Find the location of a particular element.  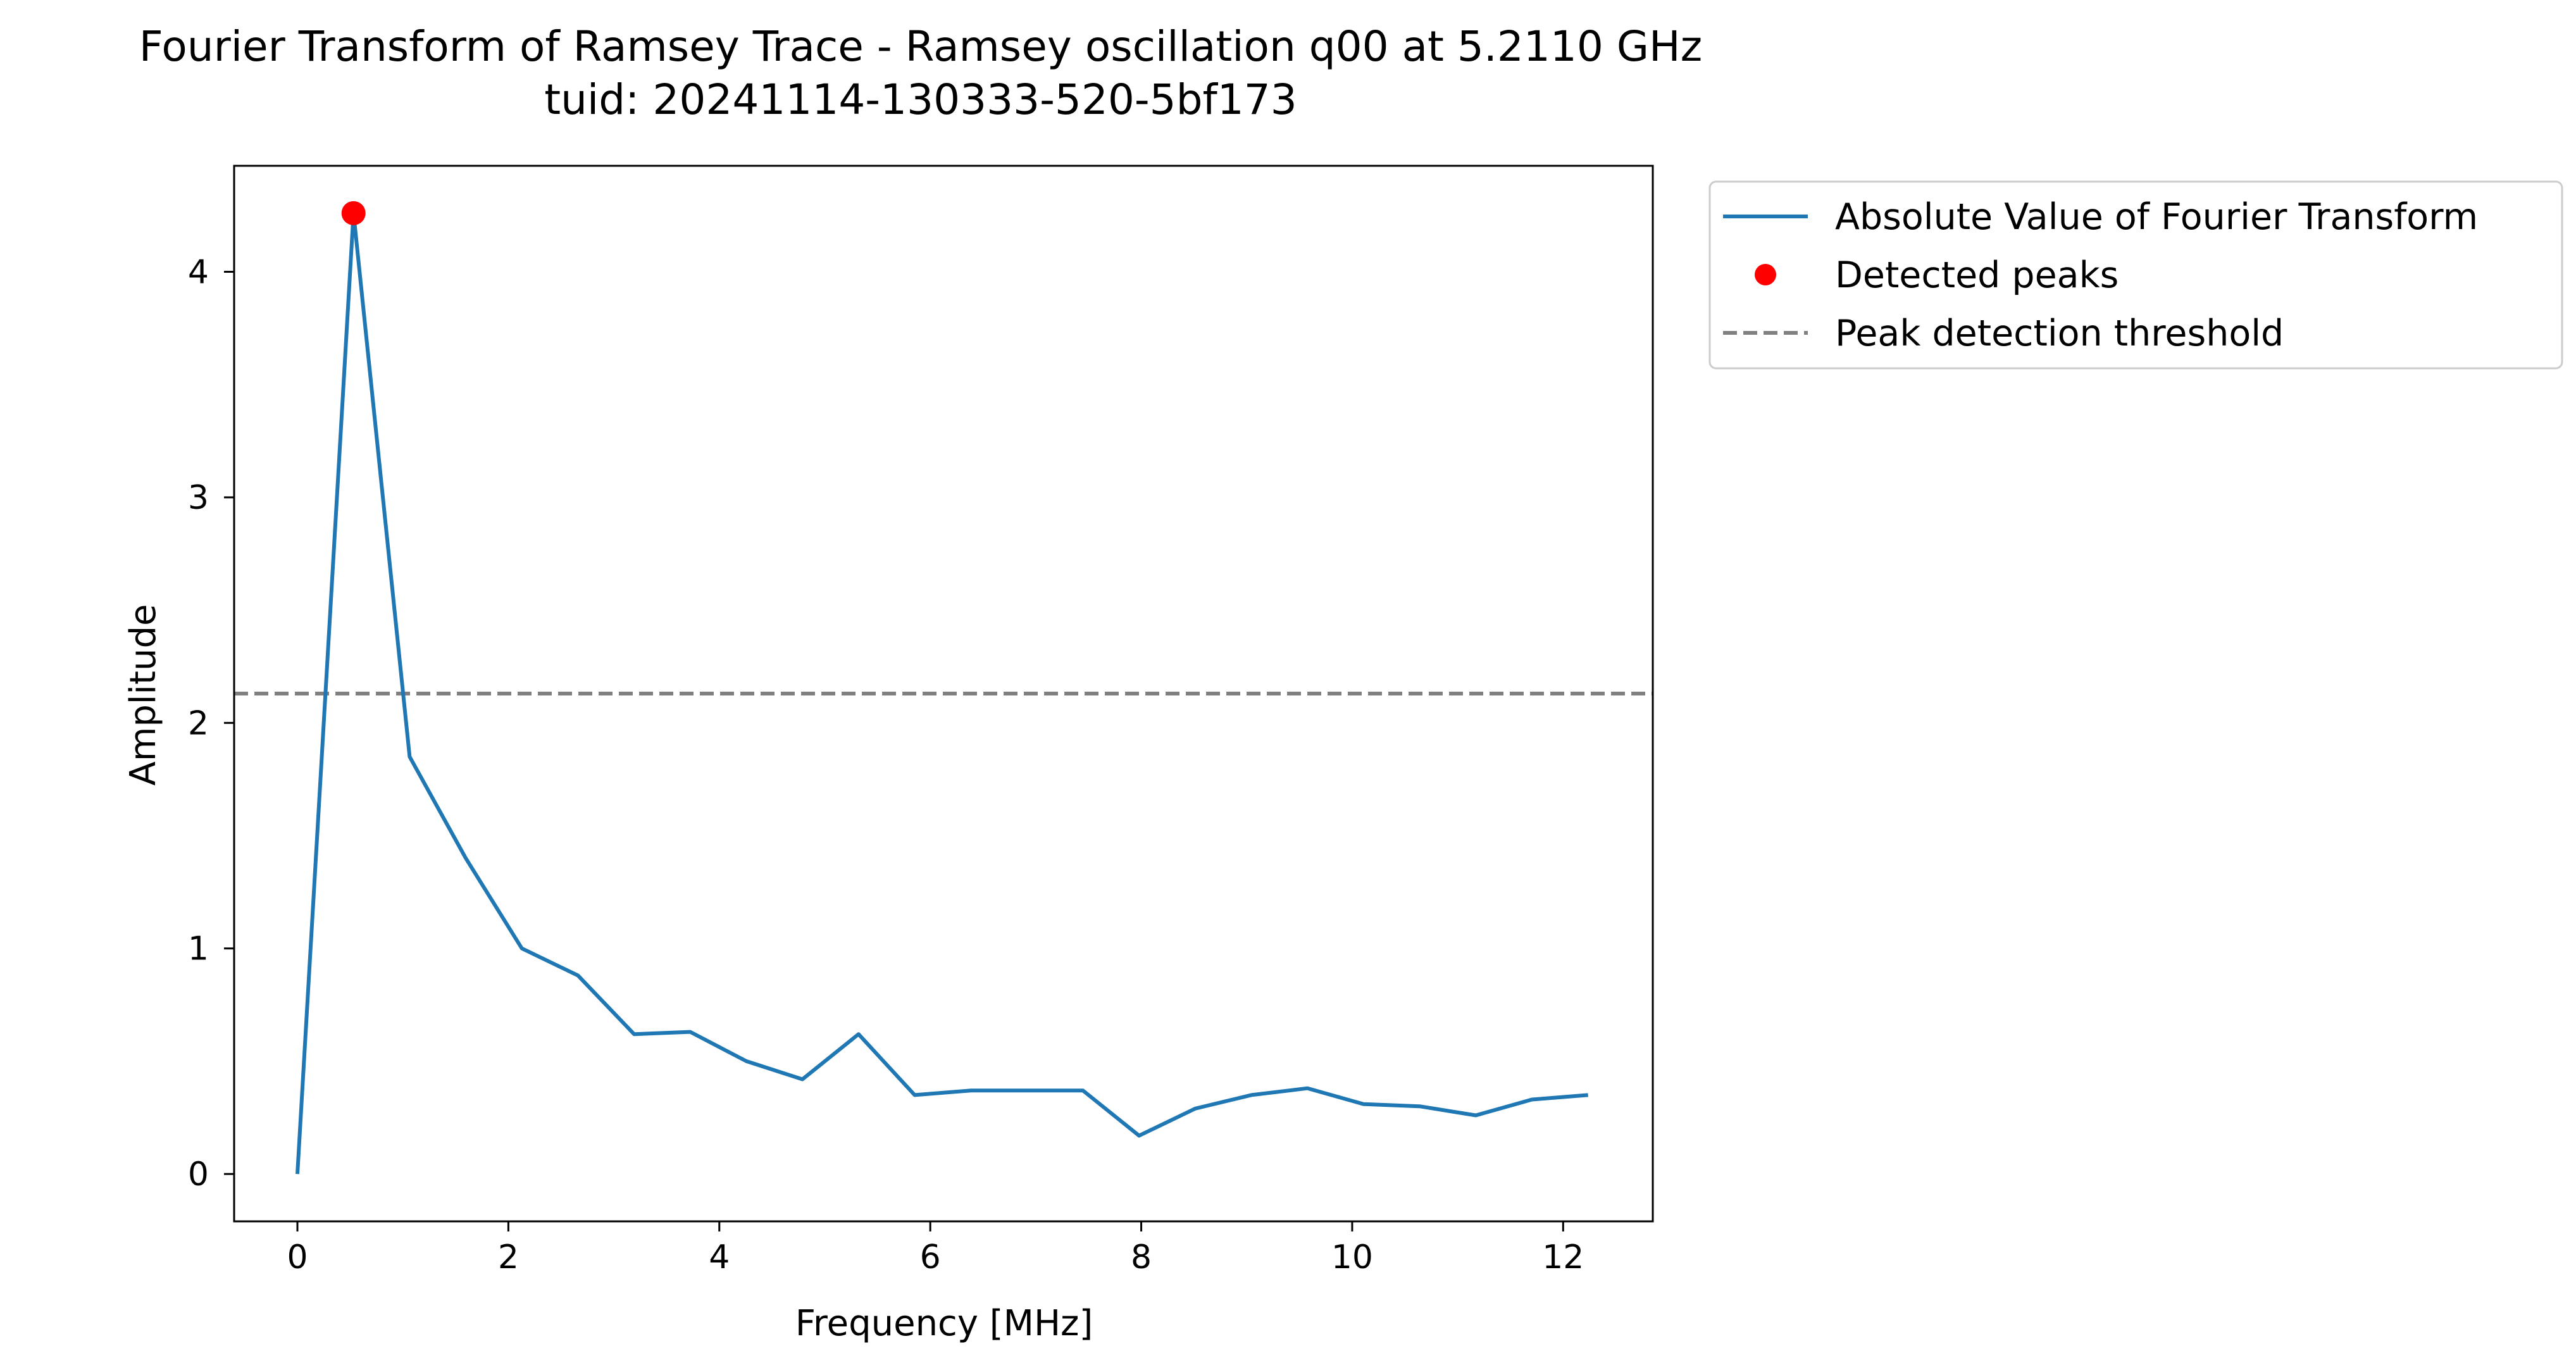

legend-label-peaks: Detected peaks is located at coordinates (1977, 275).